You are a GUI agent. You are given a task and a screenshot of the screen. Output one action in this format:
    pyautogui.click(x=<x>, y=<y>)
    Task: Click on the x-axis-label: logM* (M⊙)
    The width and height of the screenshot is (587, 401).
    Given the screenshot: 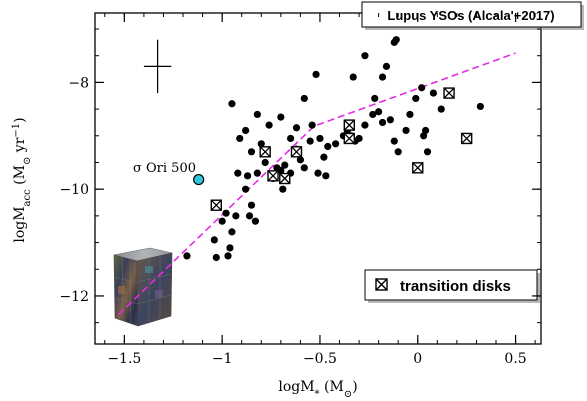 What is the action you would take?
    pyautogui.click(x=317, y=389)
    